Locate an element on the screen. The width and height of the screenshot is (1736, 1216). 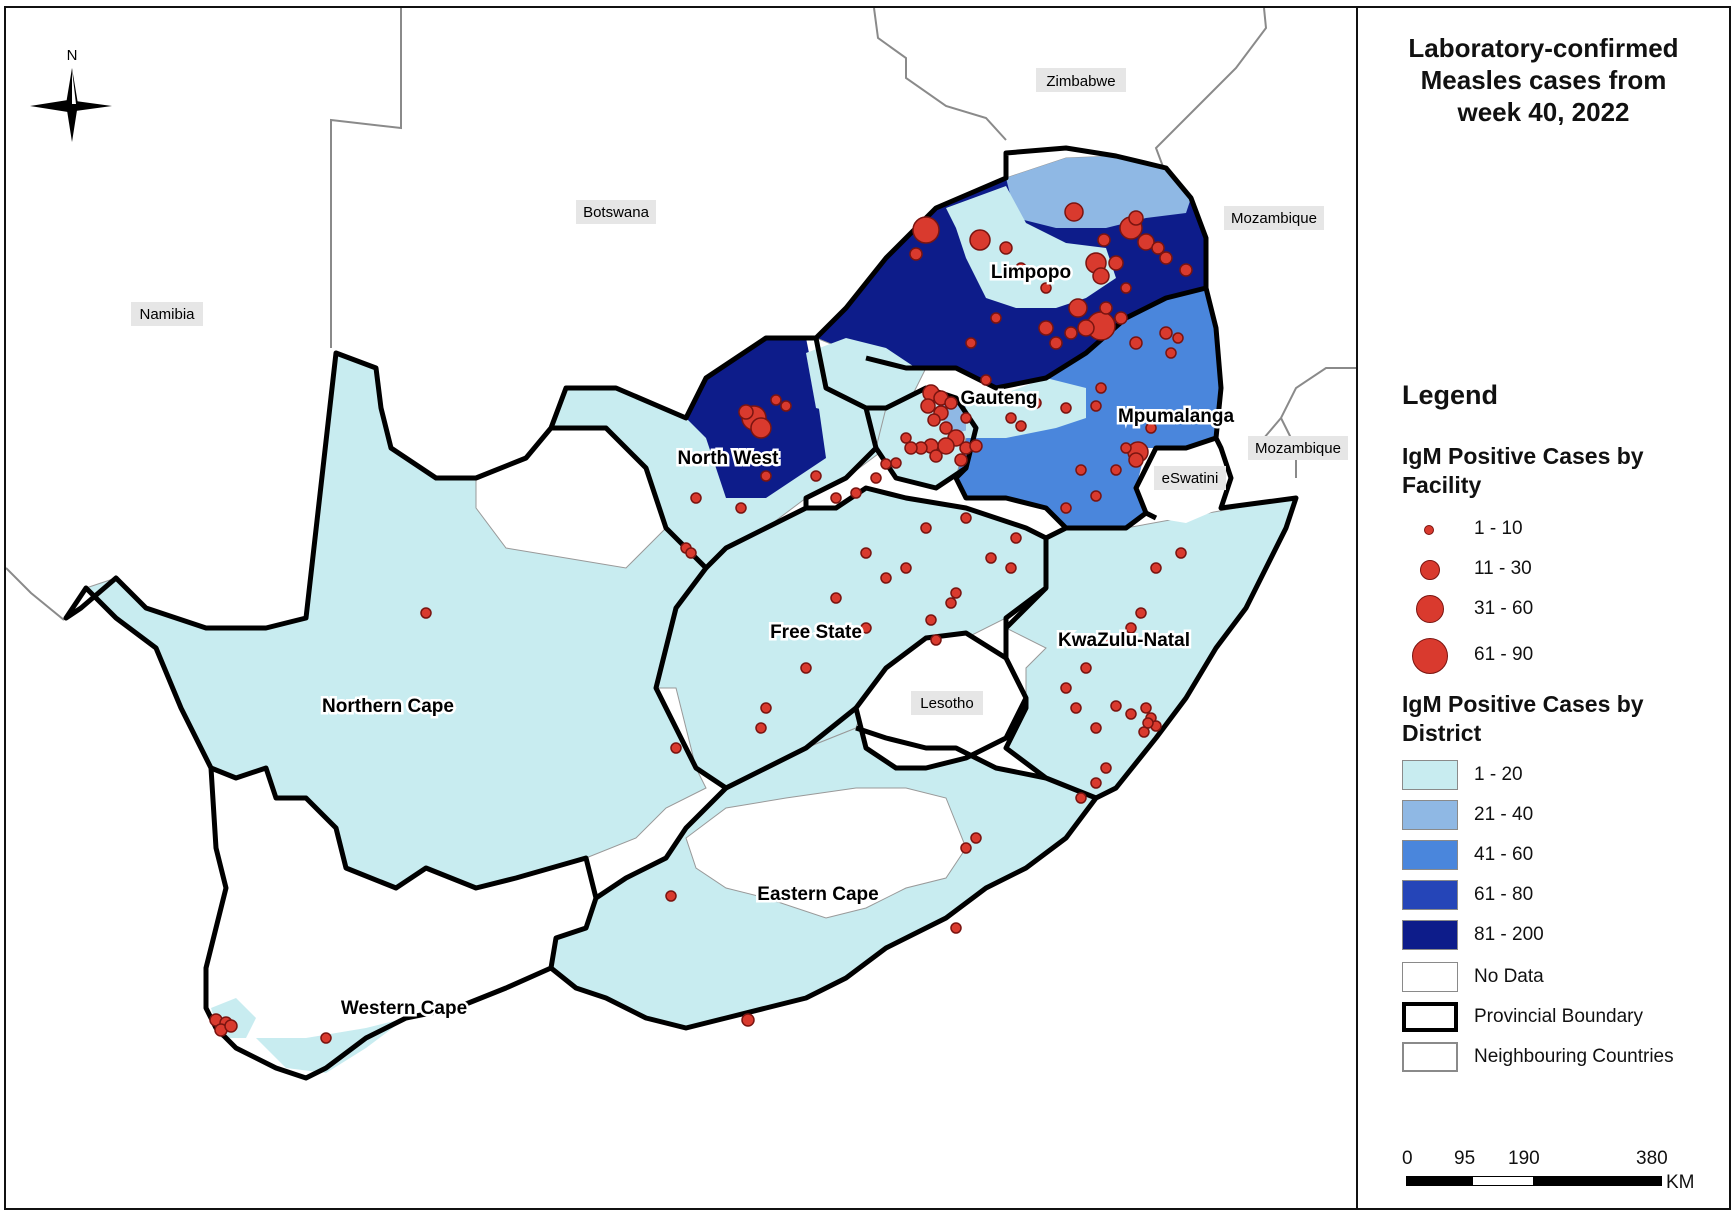
district-class-2: 21 - 40 is located at coordinates (1562, 816).